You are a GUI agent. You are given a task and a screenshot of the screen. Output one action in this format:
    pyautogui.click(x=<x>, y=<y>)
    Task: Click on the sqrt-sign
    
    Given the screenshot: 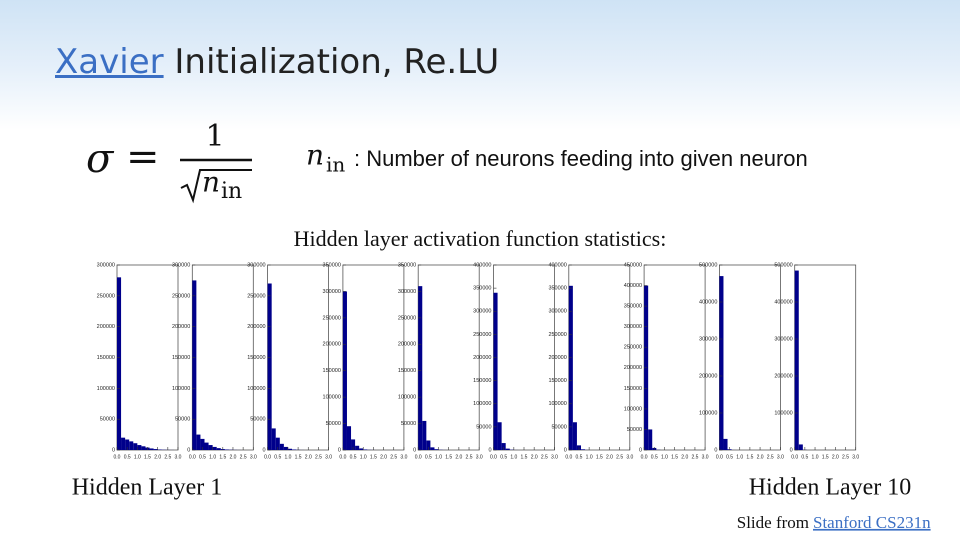 What is the action you would take?
    pyautogui.click(x=216, y=186)
    